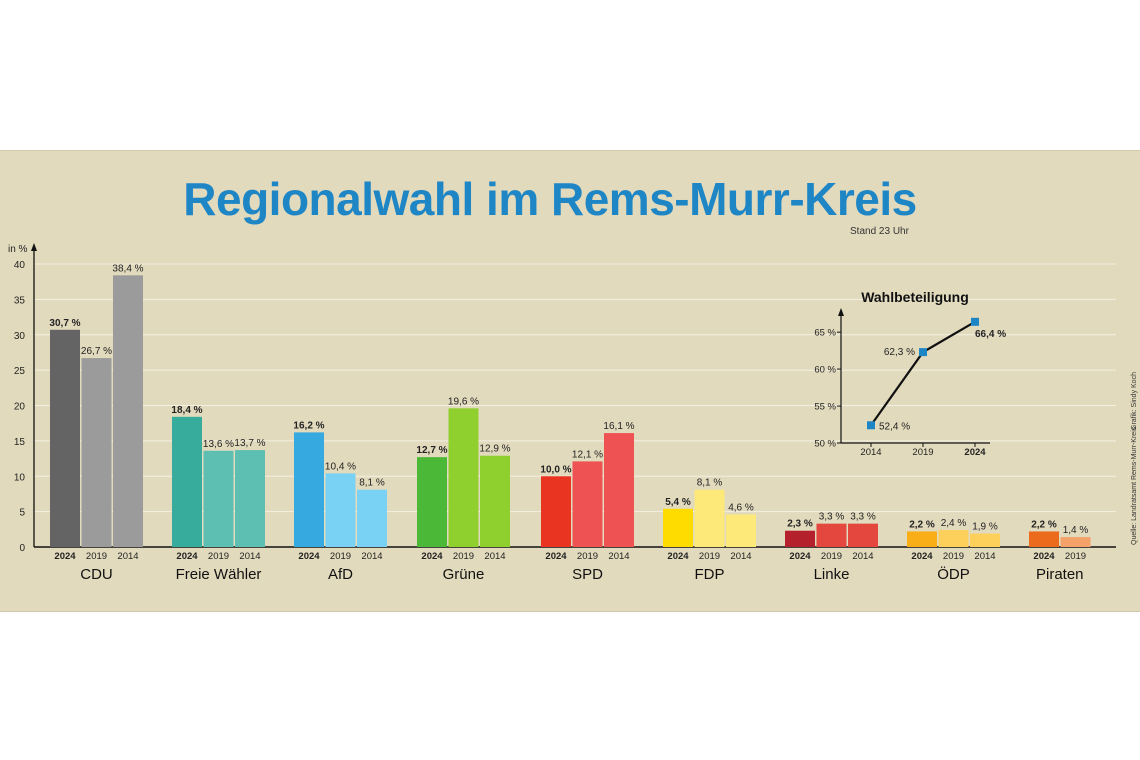 The height and width of the screenshot is (760, 1140). I want to click on data-label: 13,7 %, so click(249, 443).